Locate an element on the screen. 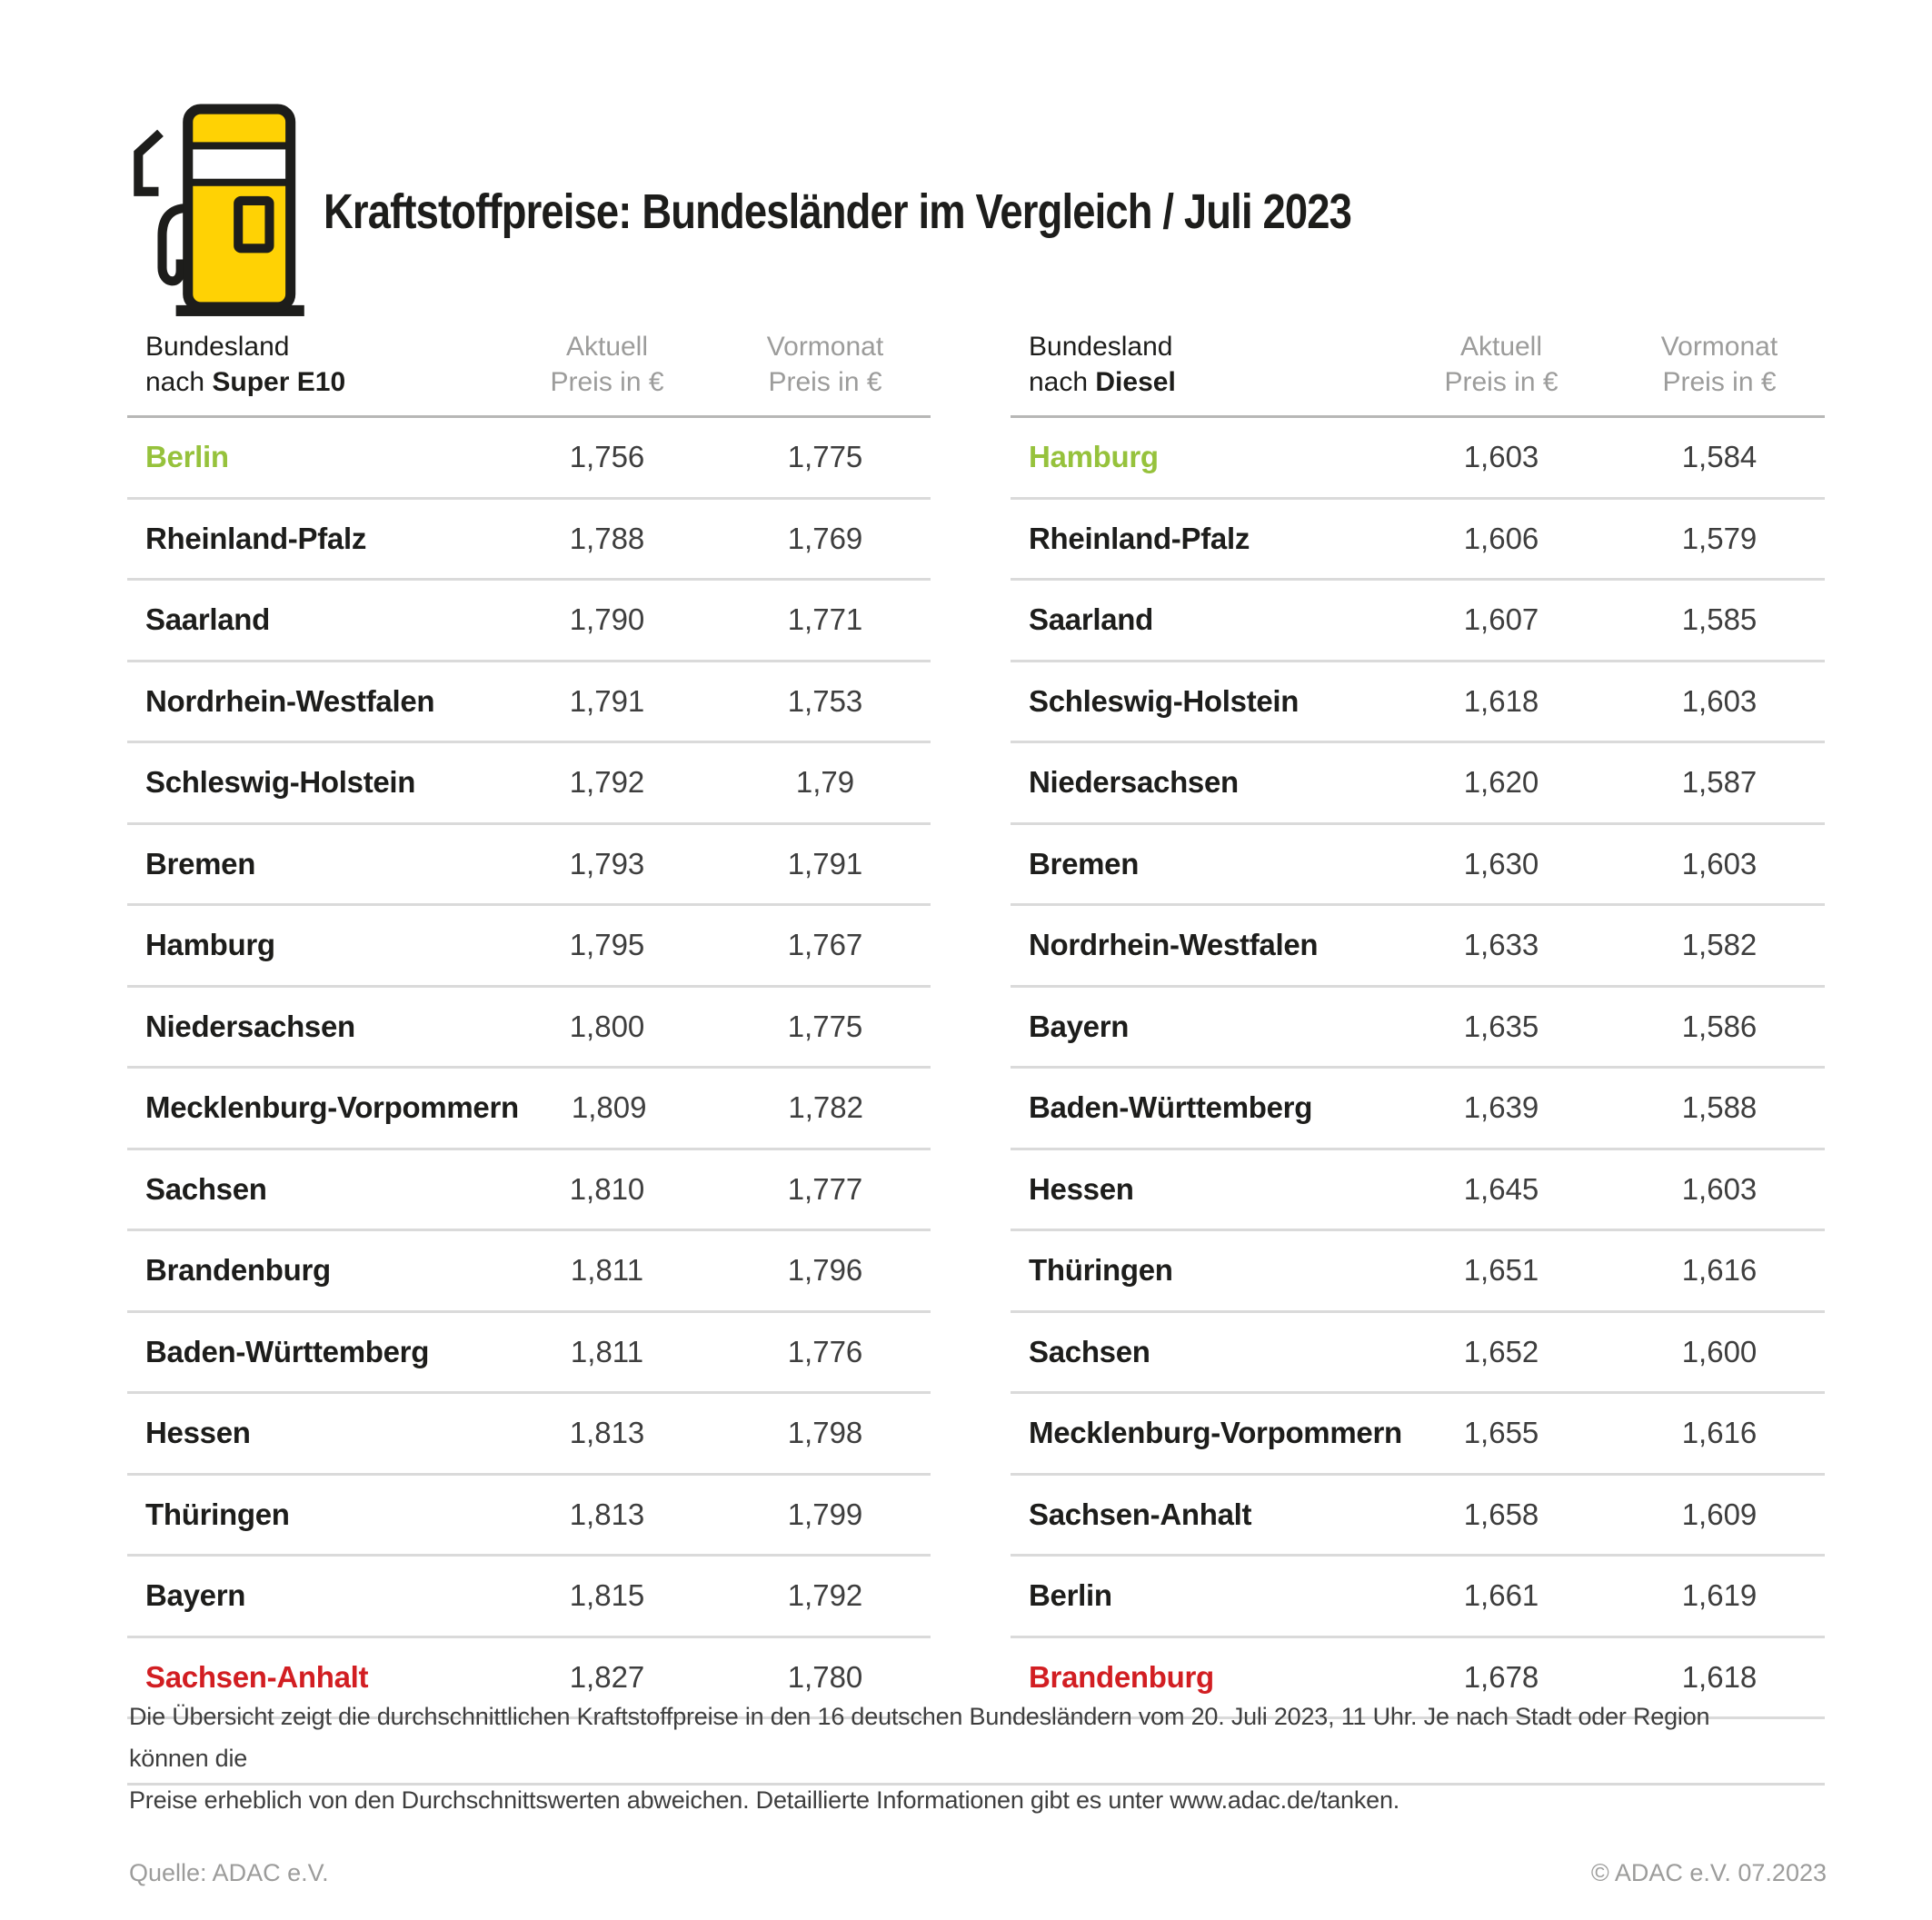  price-vormonat: 1,616 is located at coordinates (1720, 1270).